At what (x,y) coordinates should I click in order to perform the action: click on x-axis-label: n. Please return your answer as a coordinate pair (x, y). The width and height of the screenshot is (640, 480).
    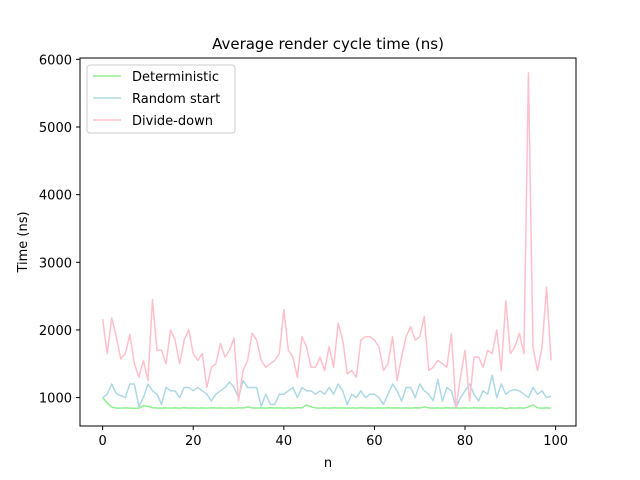
    Looking at the image, I should click on (328, 463).